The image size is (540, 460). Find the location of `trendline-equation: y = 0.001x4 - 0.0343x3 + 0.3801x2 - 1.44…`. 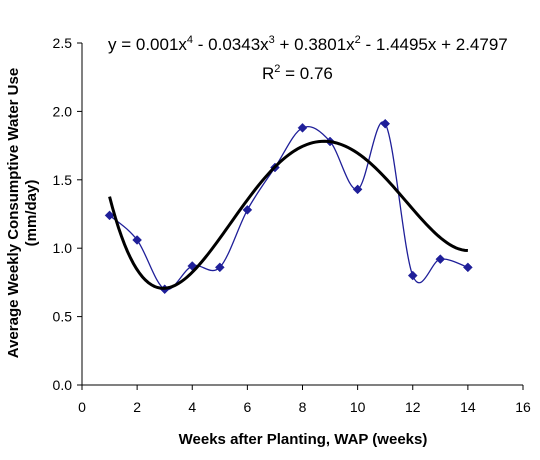

trendline-equation: y = 0.001x4 - 0.0343x3 + 0.3801x2 - 1.44… is located at coordinates (308, 44).